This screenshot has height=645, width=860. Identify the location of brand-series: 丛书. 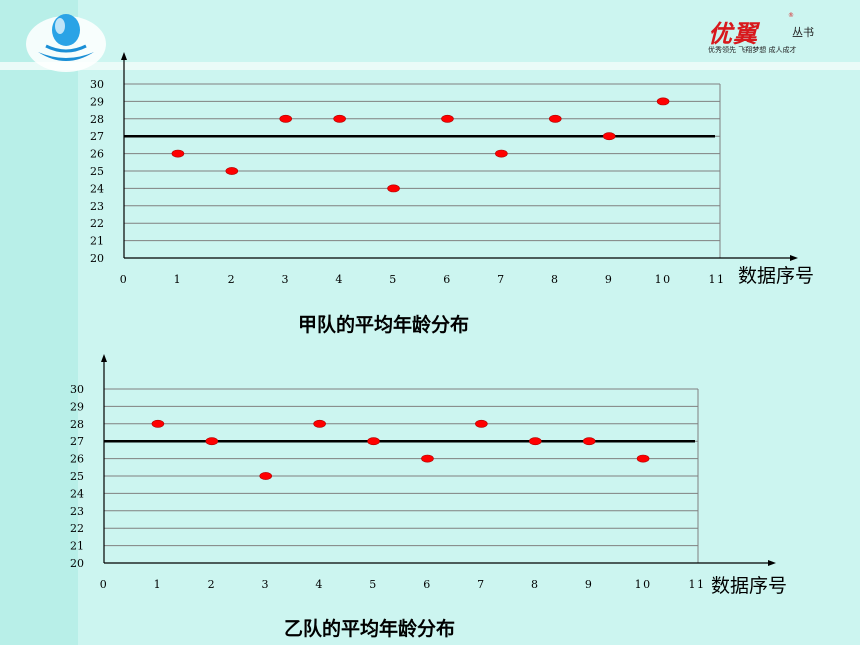
(803, 32).